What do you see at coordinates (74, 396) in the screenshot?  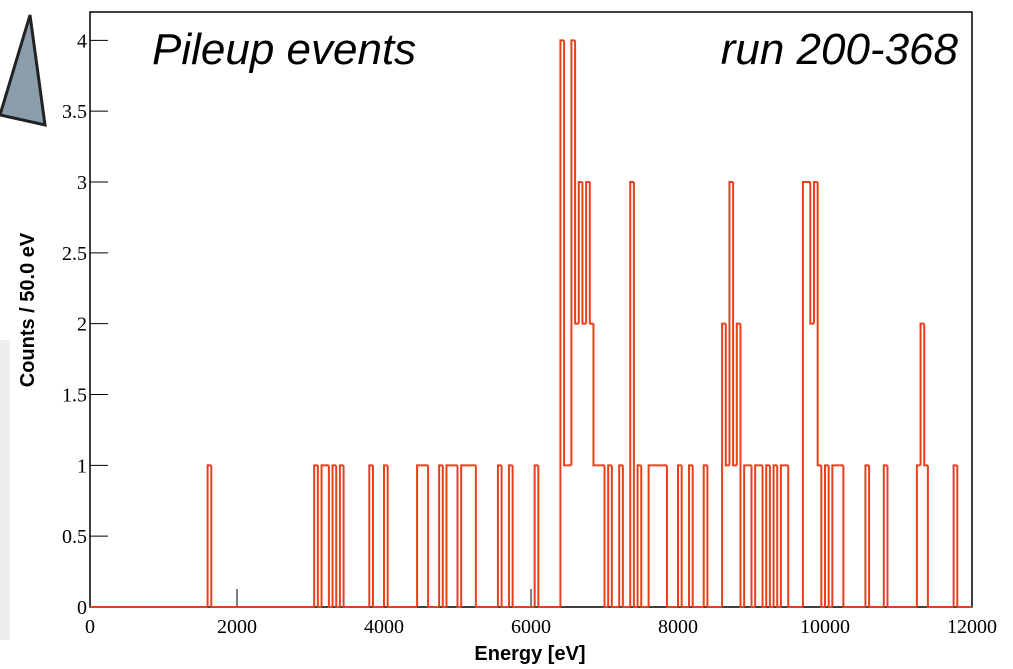 I see `y-tick-label: 1.5` at bounding box center [74, 396].